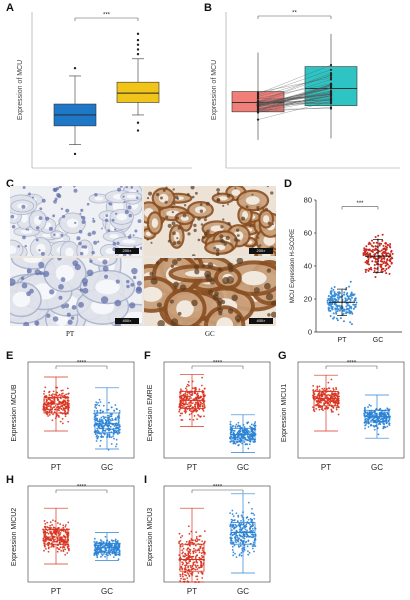  I want to click on chart-panel-b: Expression of MCU **, so click(306, 92).